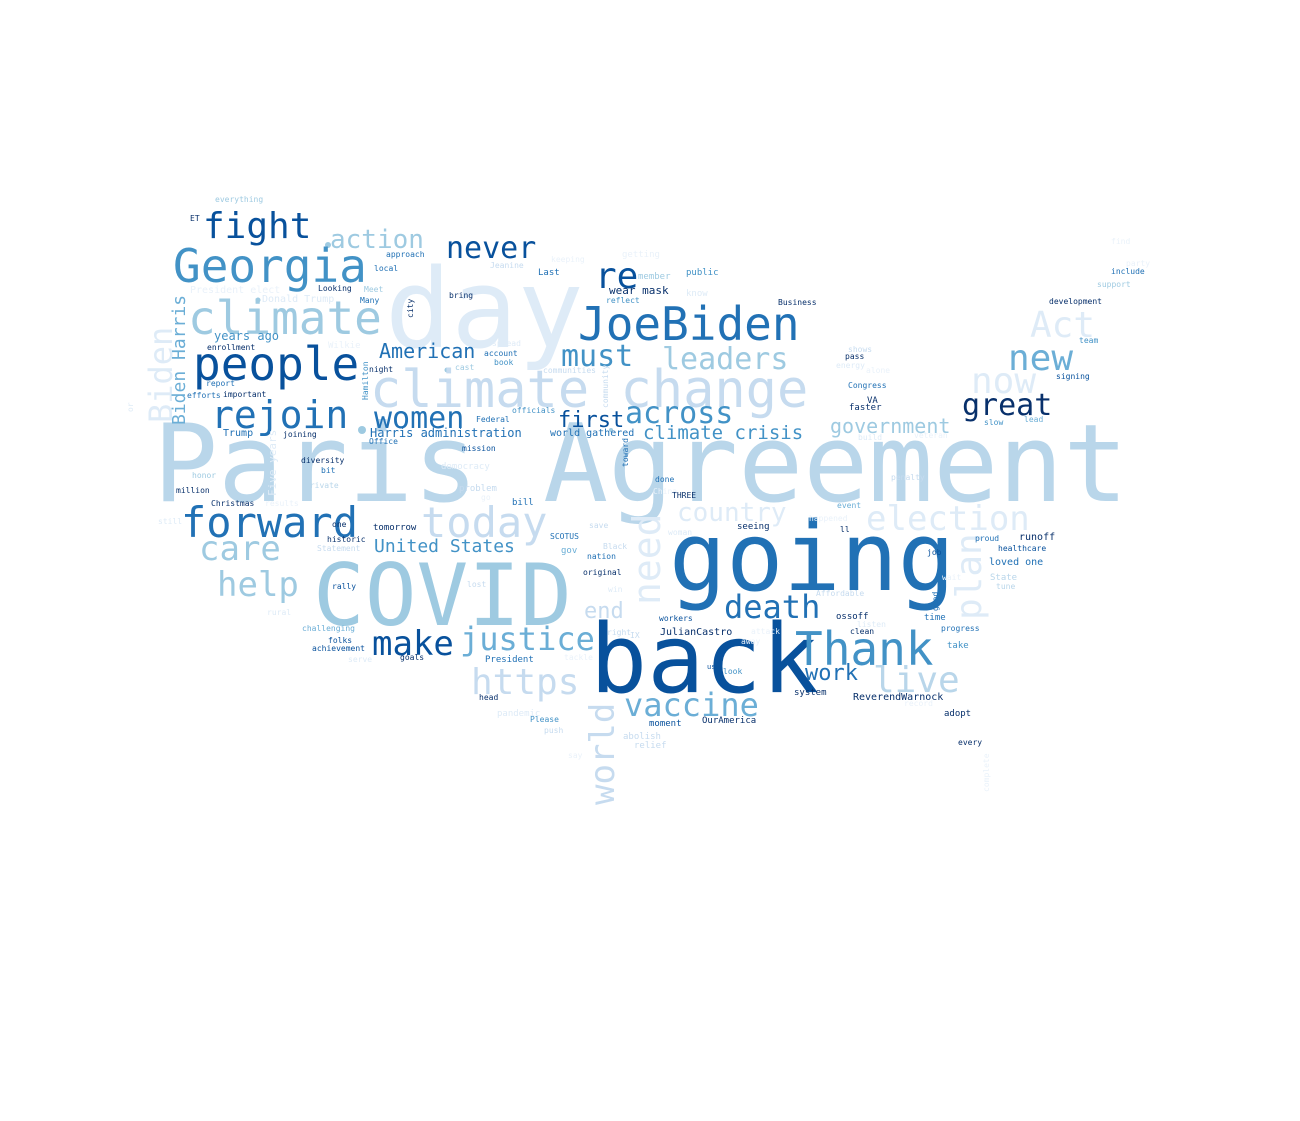 The image size is (1300, 1121). Describe the element at coordinates (951, 577) in the screenshot. I see `word-wait: wait` at that location.